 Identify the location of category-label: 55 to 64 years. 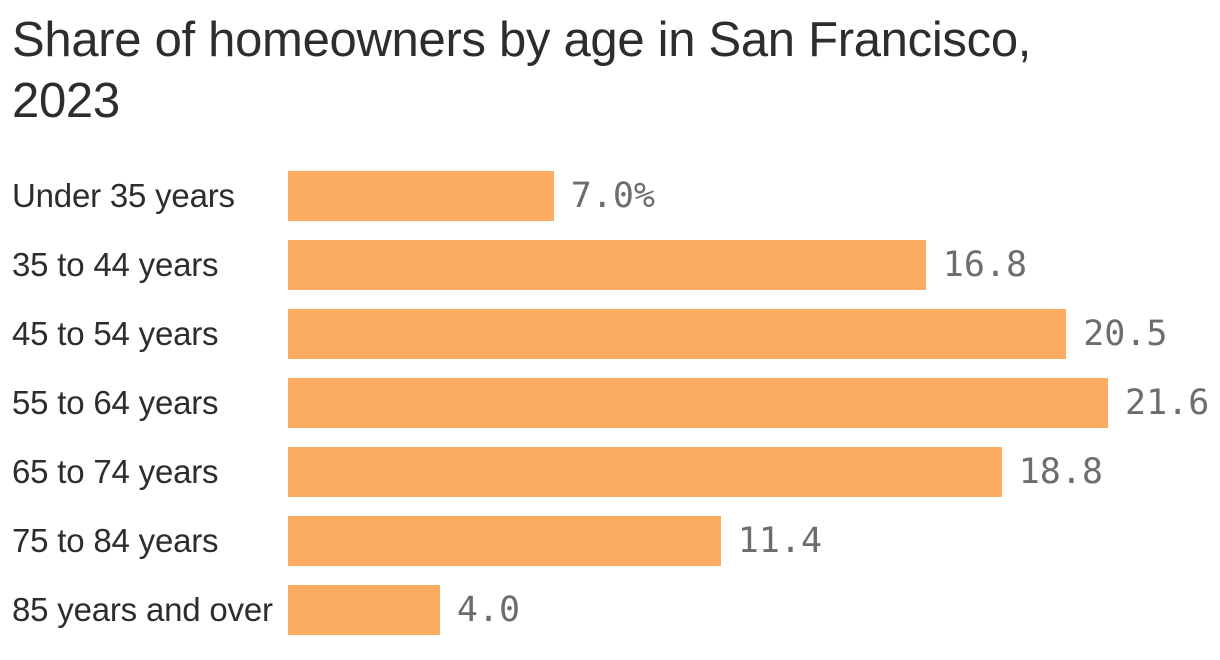
(115, 402).